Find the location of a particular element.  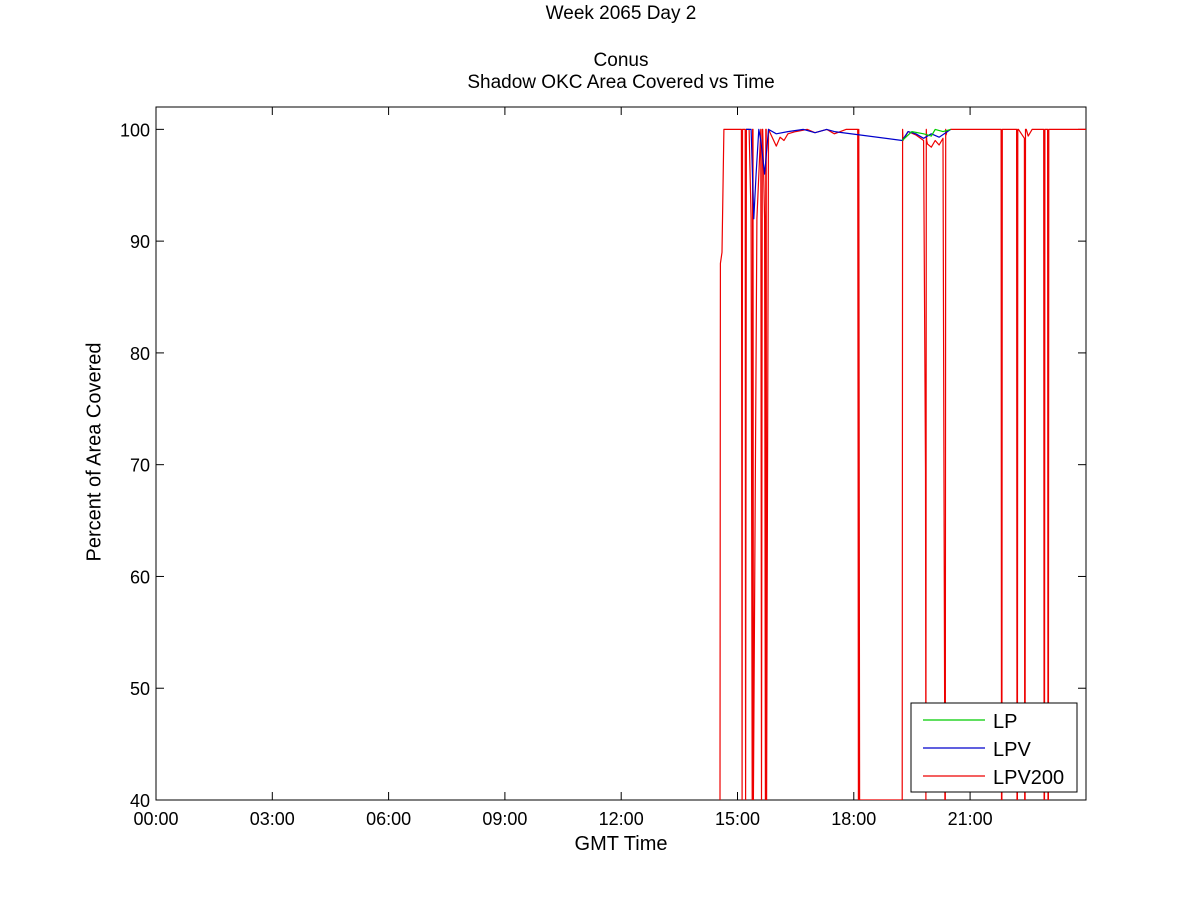

y-tick-label: 60 is located at coordinates (140, 577).